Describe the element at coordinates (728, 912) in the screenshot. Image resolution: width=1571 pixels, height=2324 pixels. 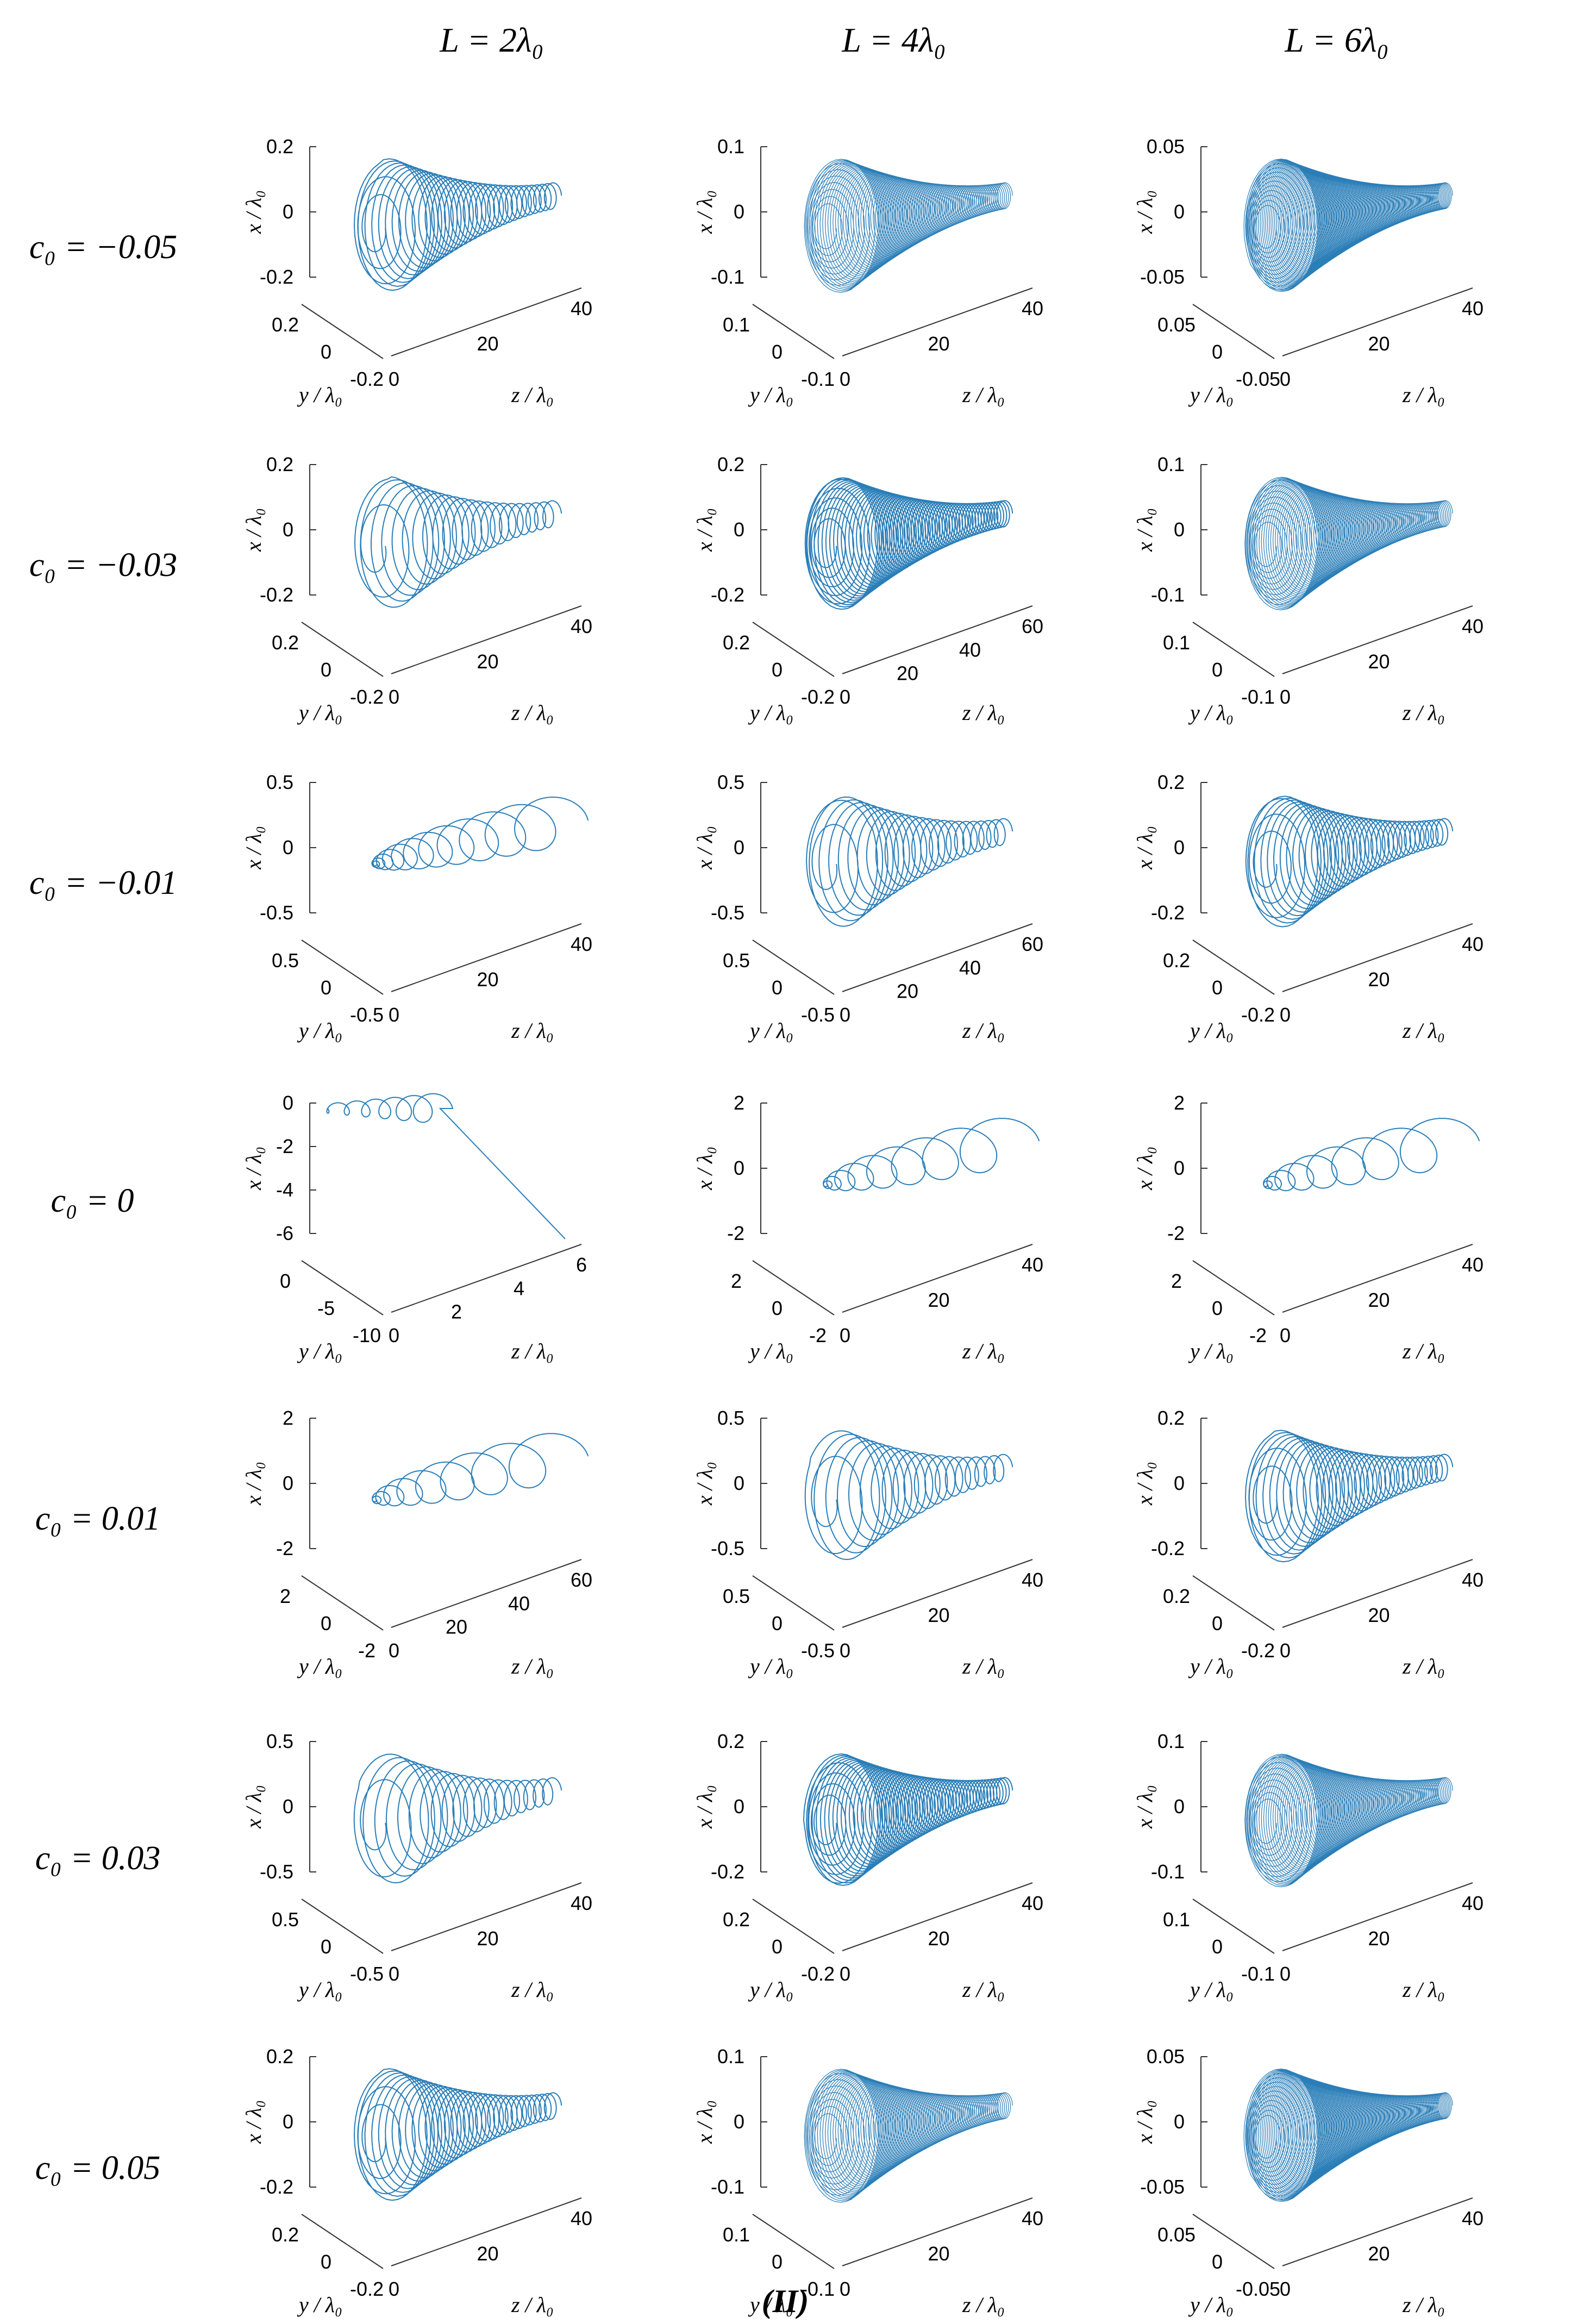
I see `x-tick-label: -0.5` at that location.